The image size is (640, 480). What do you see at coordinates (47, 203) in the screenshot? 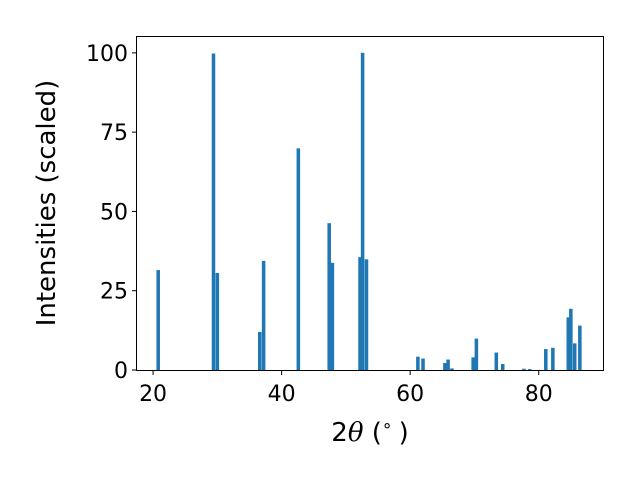
I see `y-axis-label: Intensities (scaled)` at bounding box center [47, 203].